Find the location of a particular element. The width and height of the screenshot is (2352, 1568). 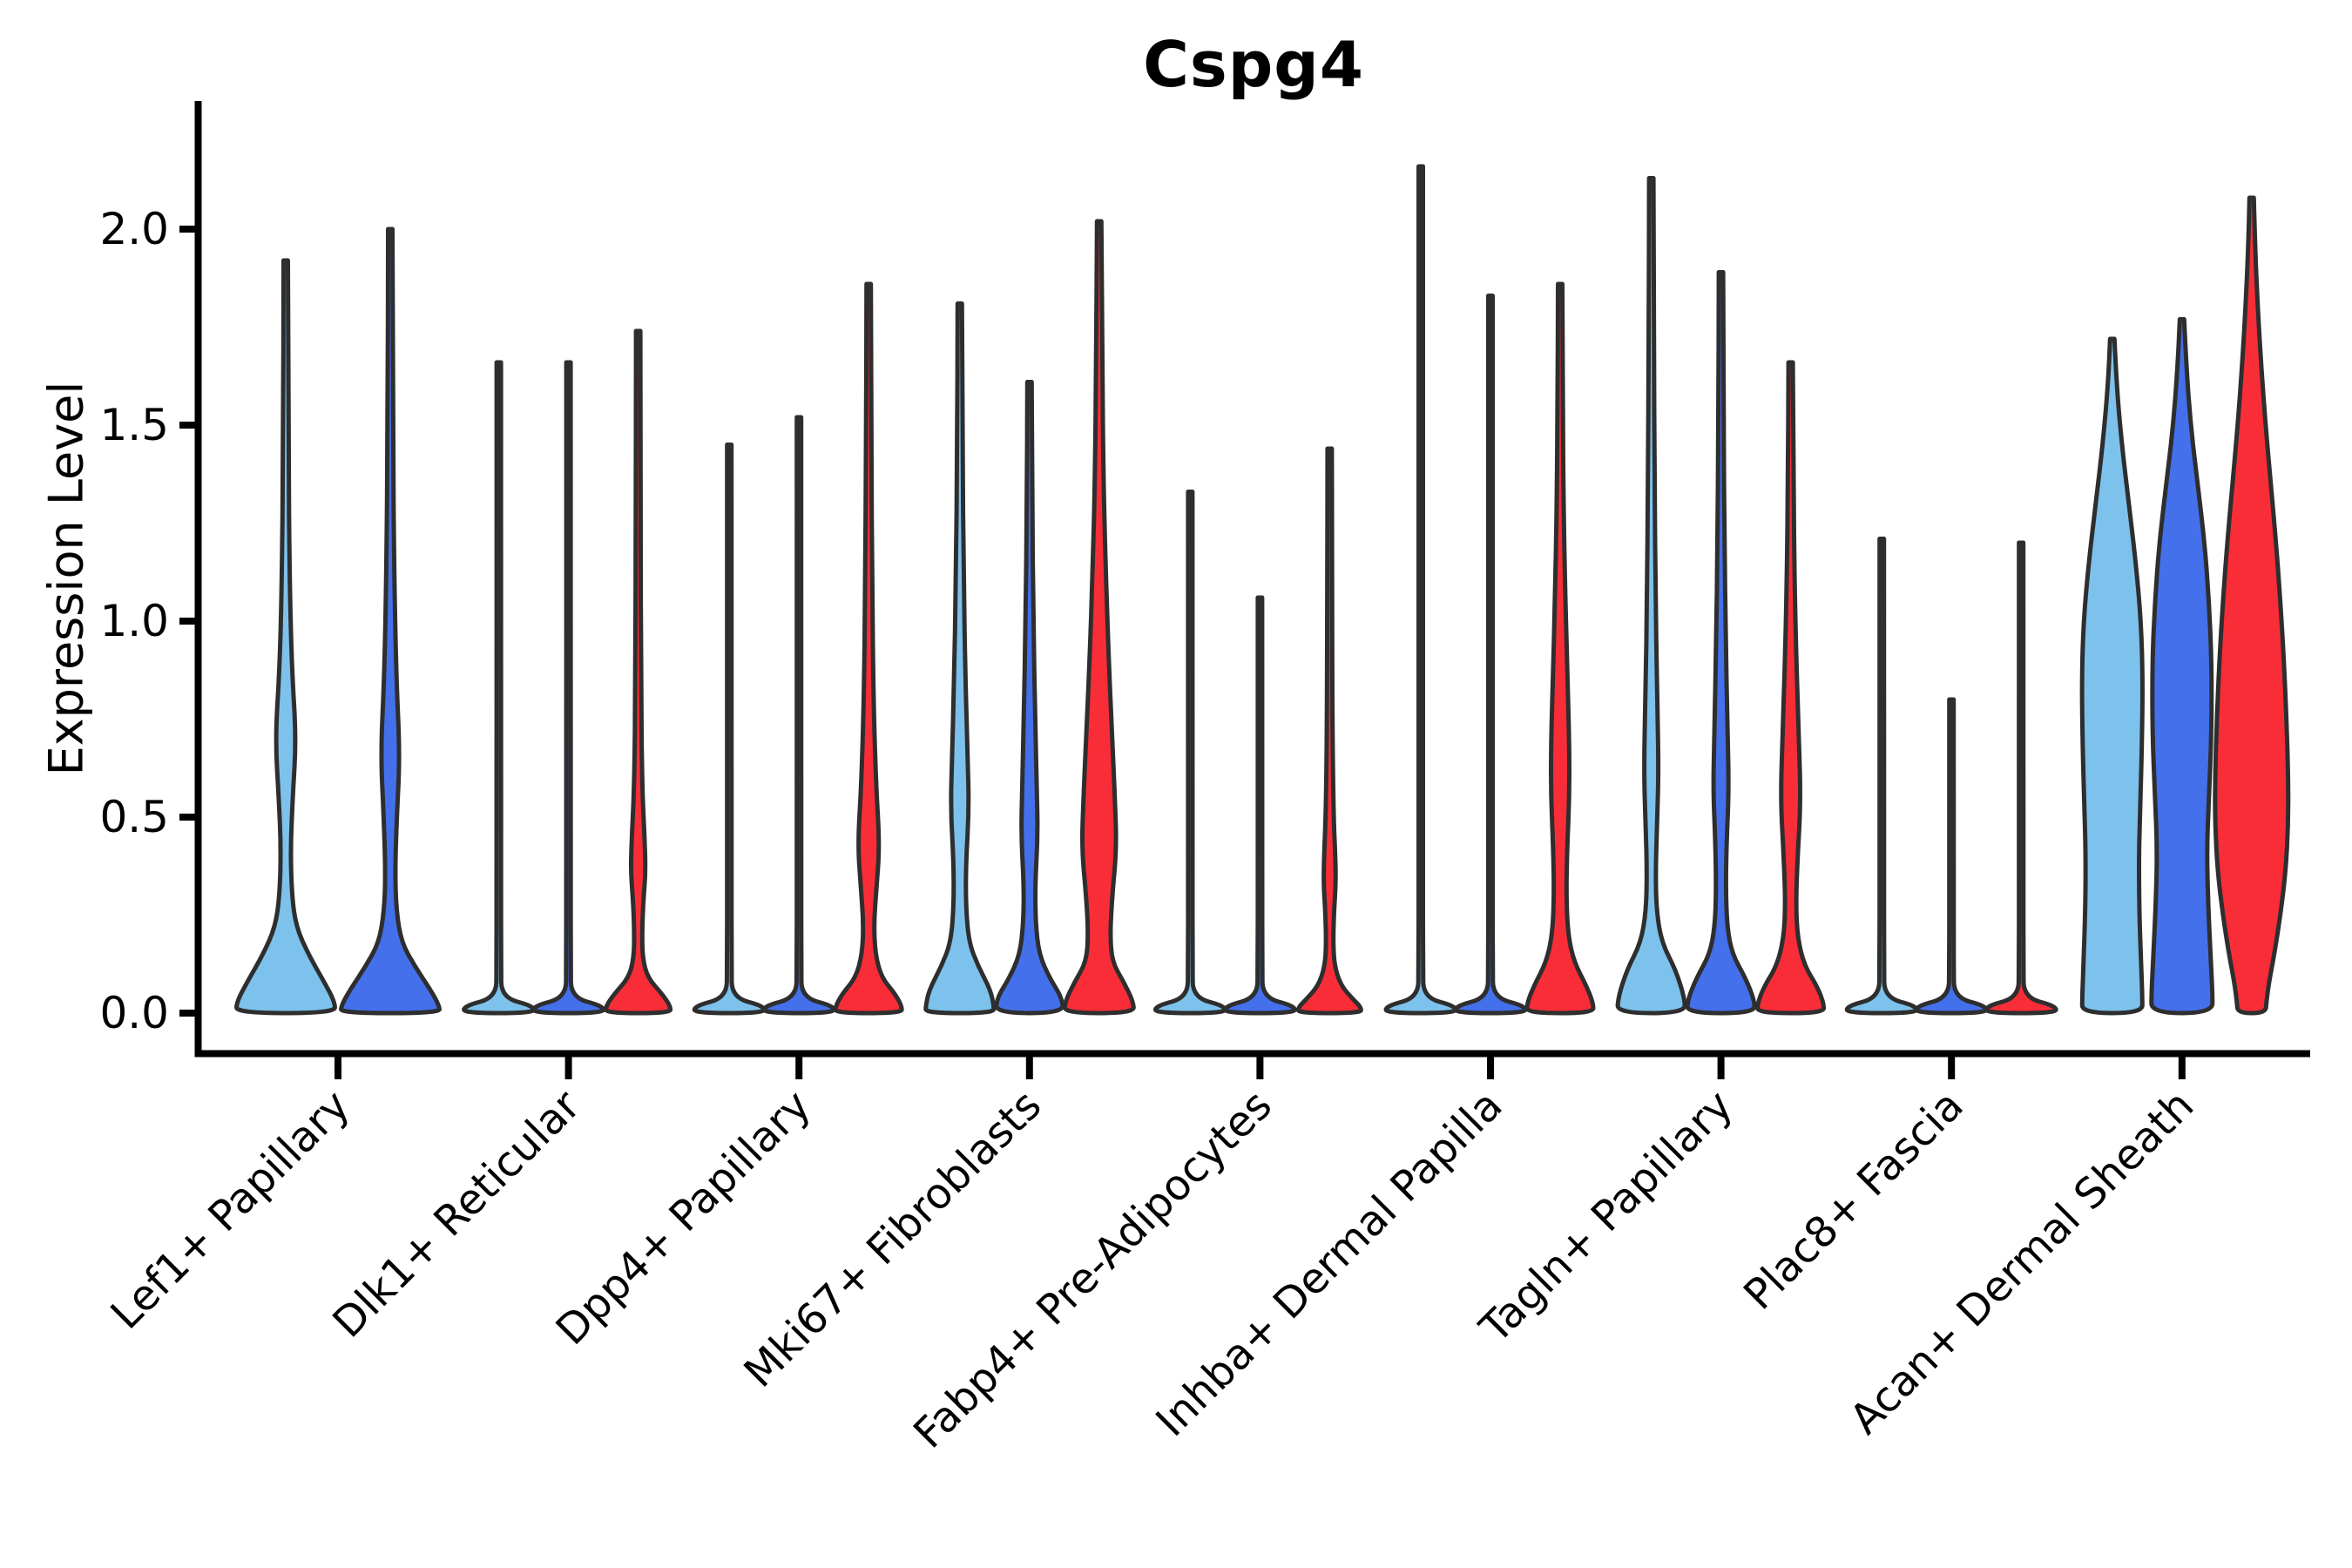

y-tick-label: 2.0 is located at coordinates (134, 229).